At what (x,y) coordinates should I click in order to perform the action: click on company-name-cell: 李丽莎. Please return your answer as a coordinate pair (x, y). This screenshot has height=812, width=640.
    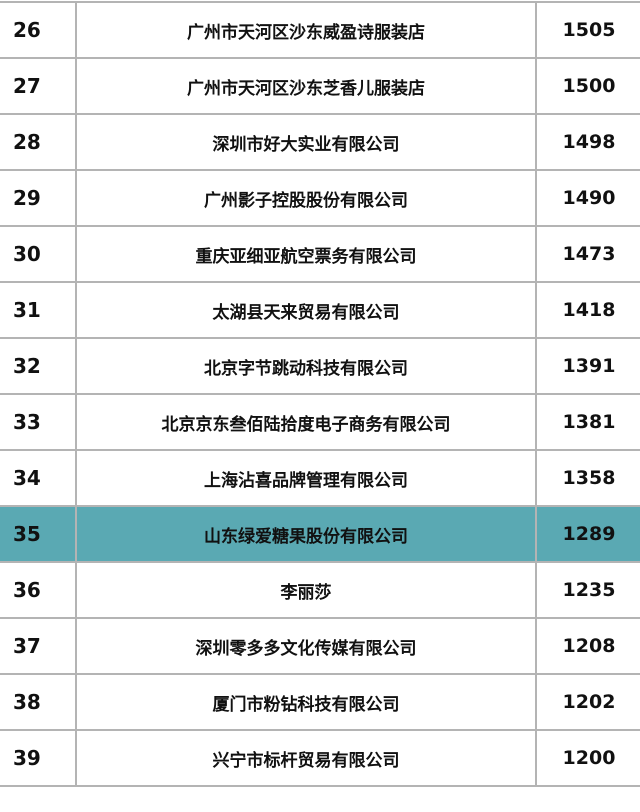
    Looking at the image, I should click on (306, 590).